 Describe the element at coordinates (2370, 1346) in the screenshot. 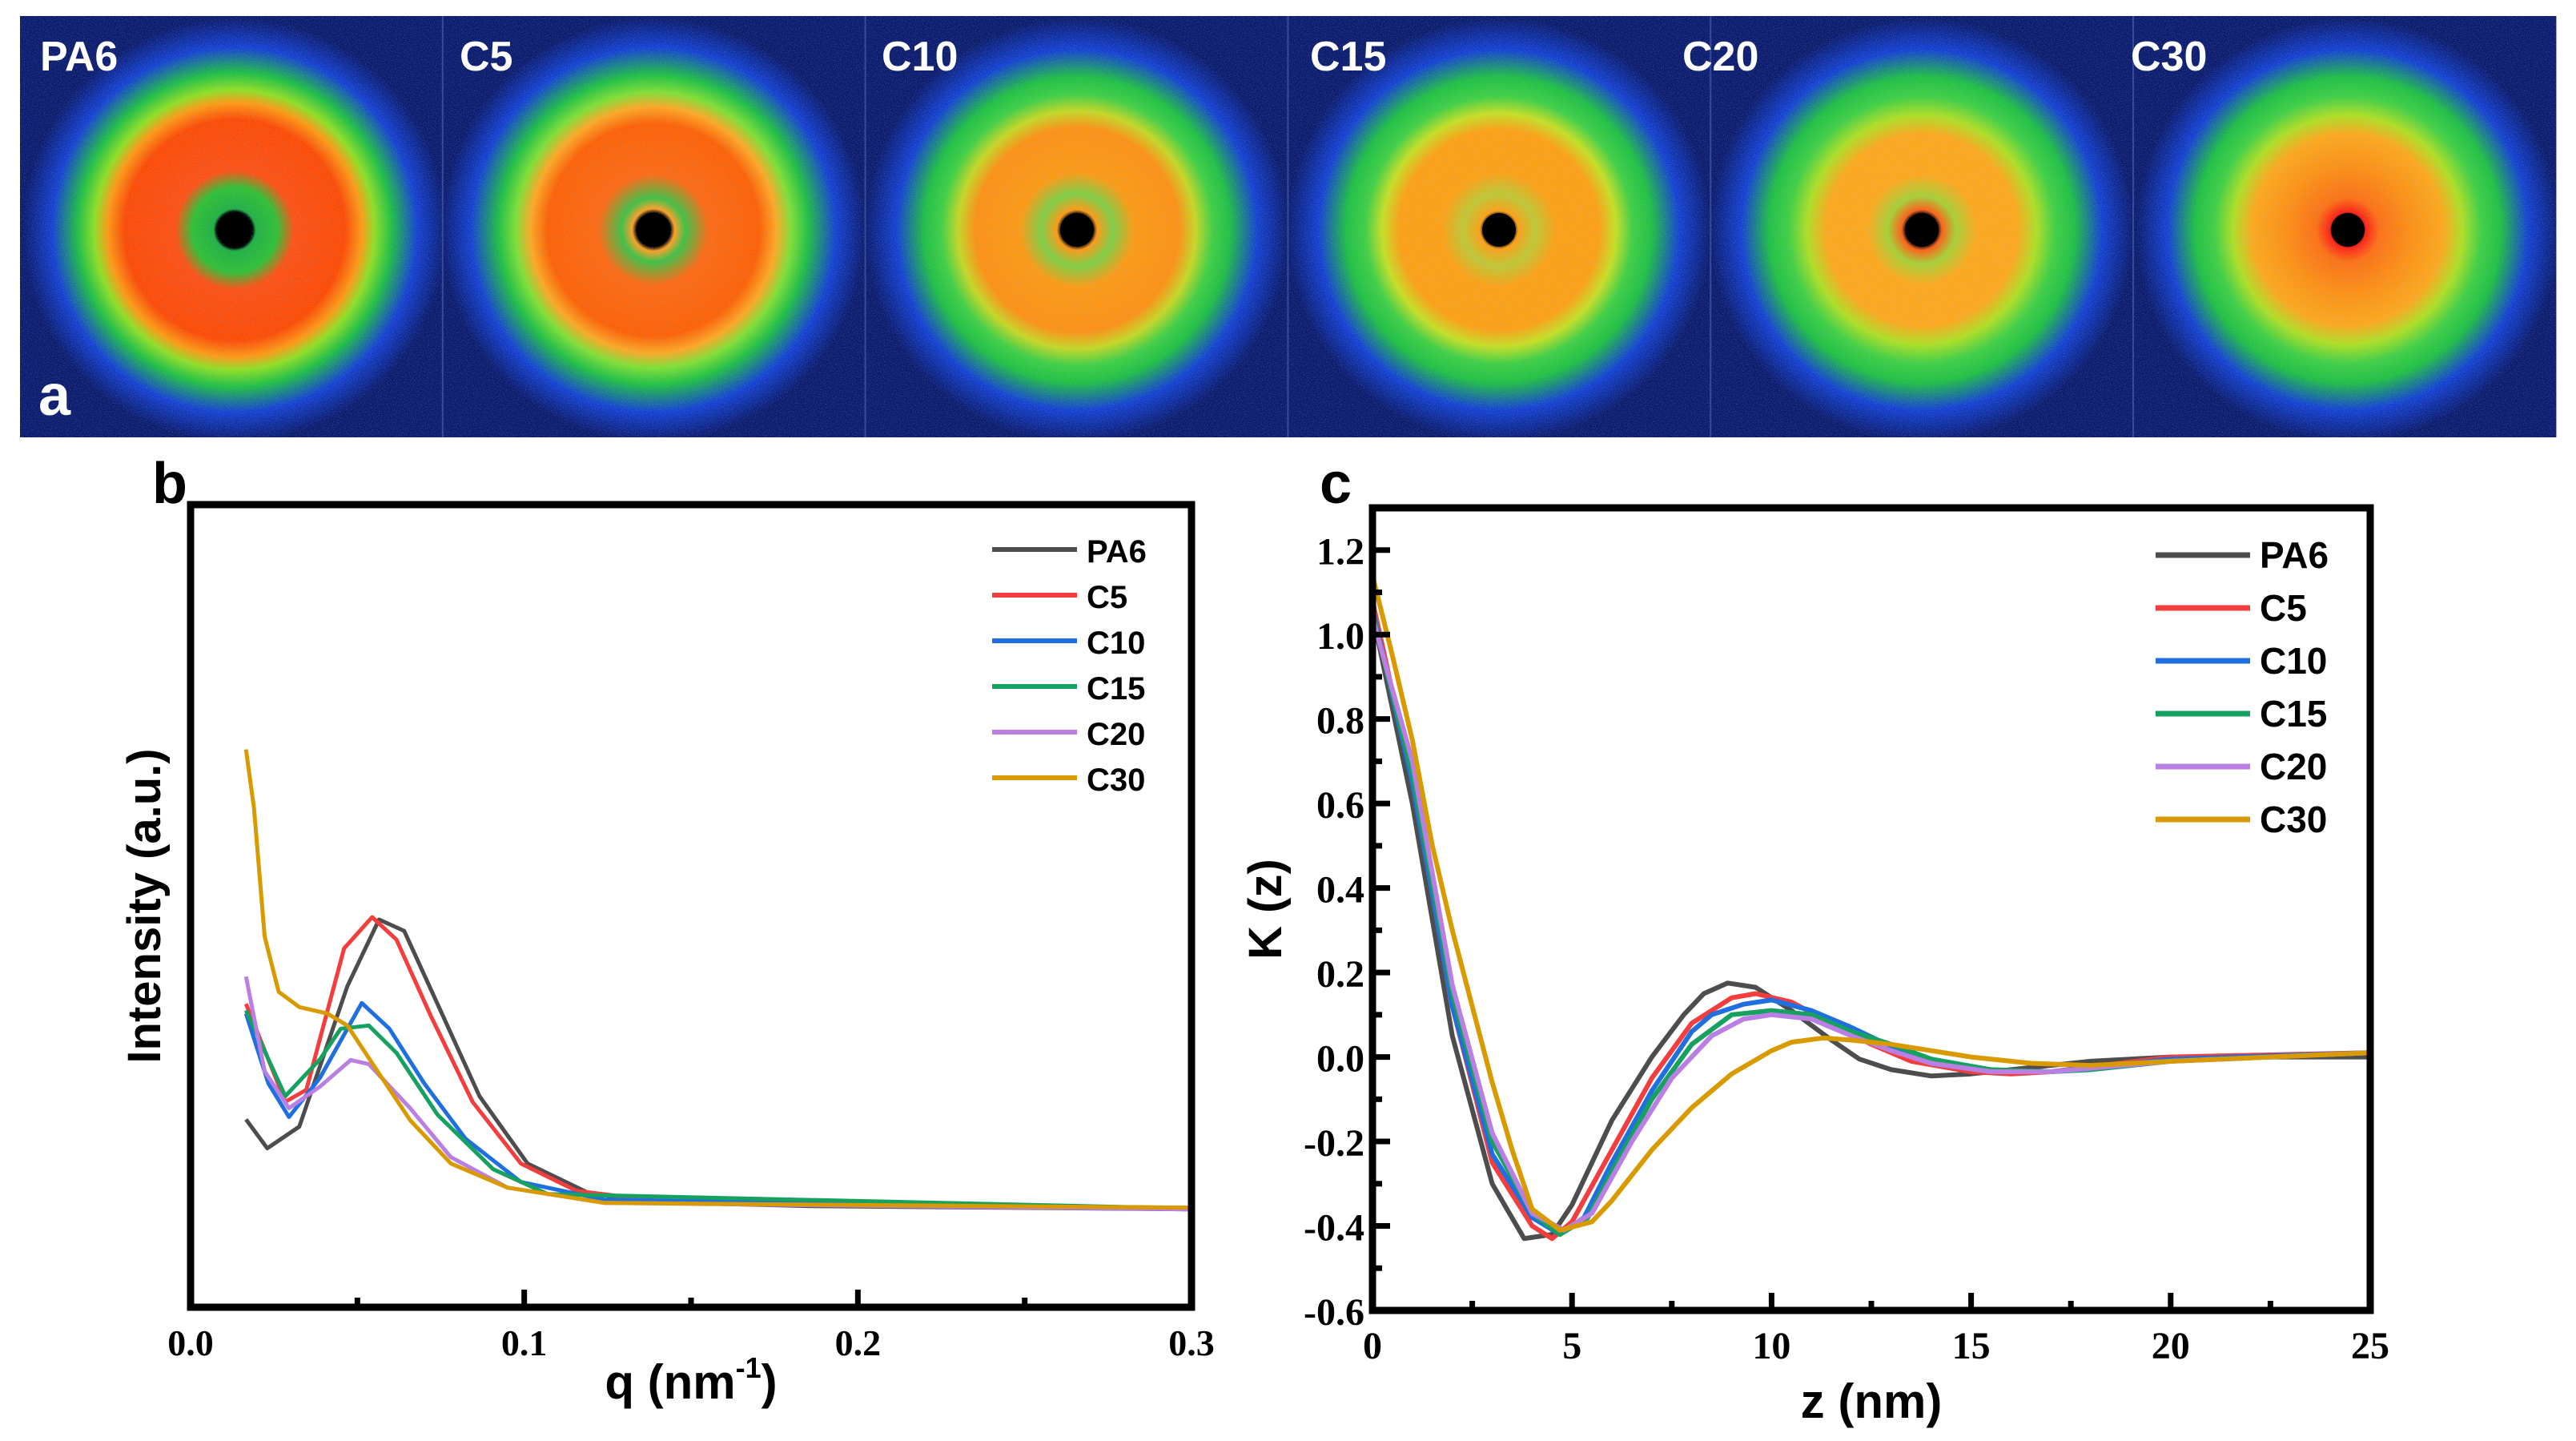

I see `x-tick-label: 25` at that location.